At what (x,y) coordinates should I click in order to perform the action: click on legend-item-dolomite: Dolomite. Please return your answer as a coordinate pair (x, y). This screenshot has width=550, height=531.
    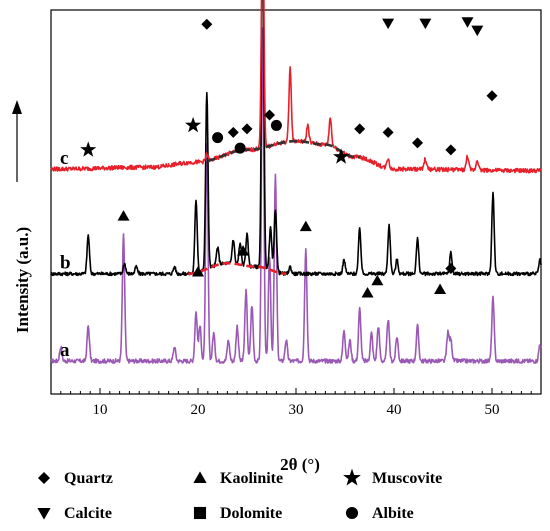
    Looking at the image, I should click on (237, 513).